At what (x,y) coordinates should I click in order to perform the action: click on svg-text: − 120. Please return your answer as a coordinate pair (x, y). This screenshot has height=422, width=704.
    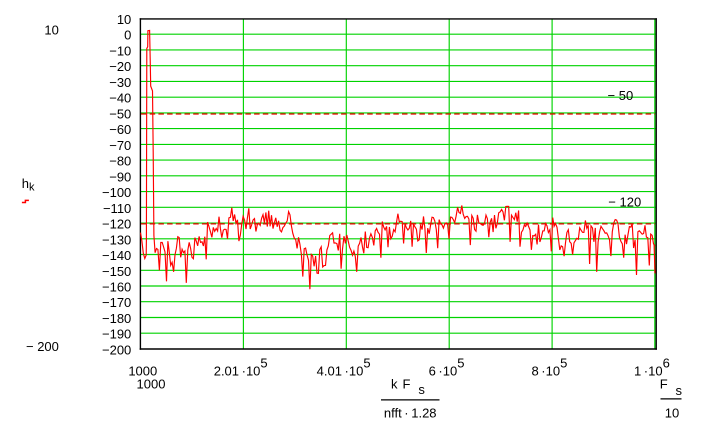
    Looking at the image, I should click on (624, 201).